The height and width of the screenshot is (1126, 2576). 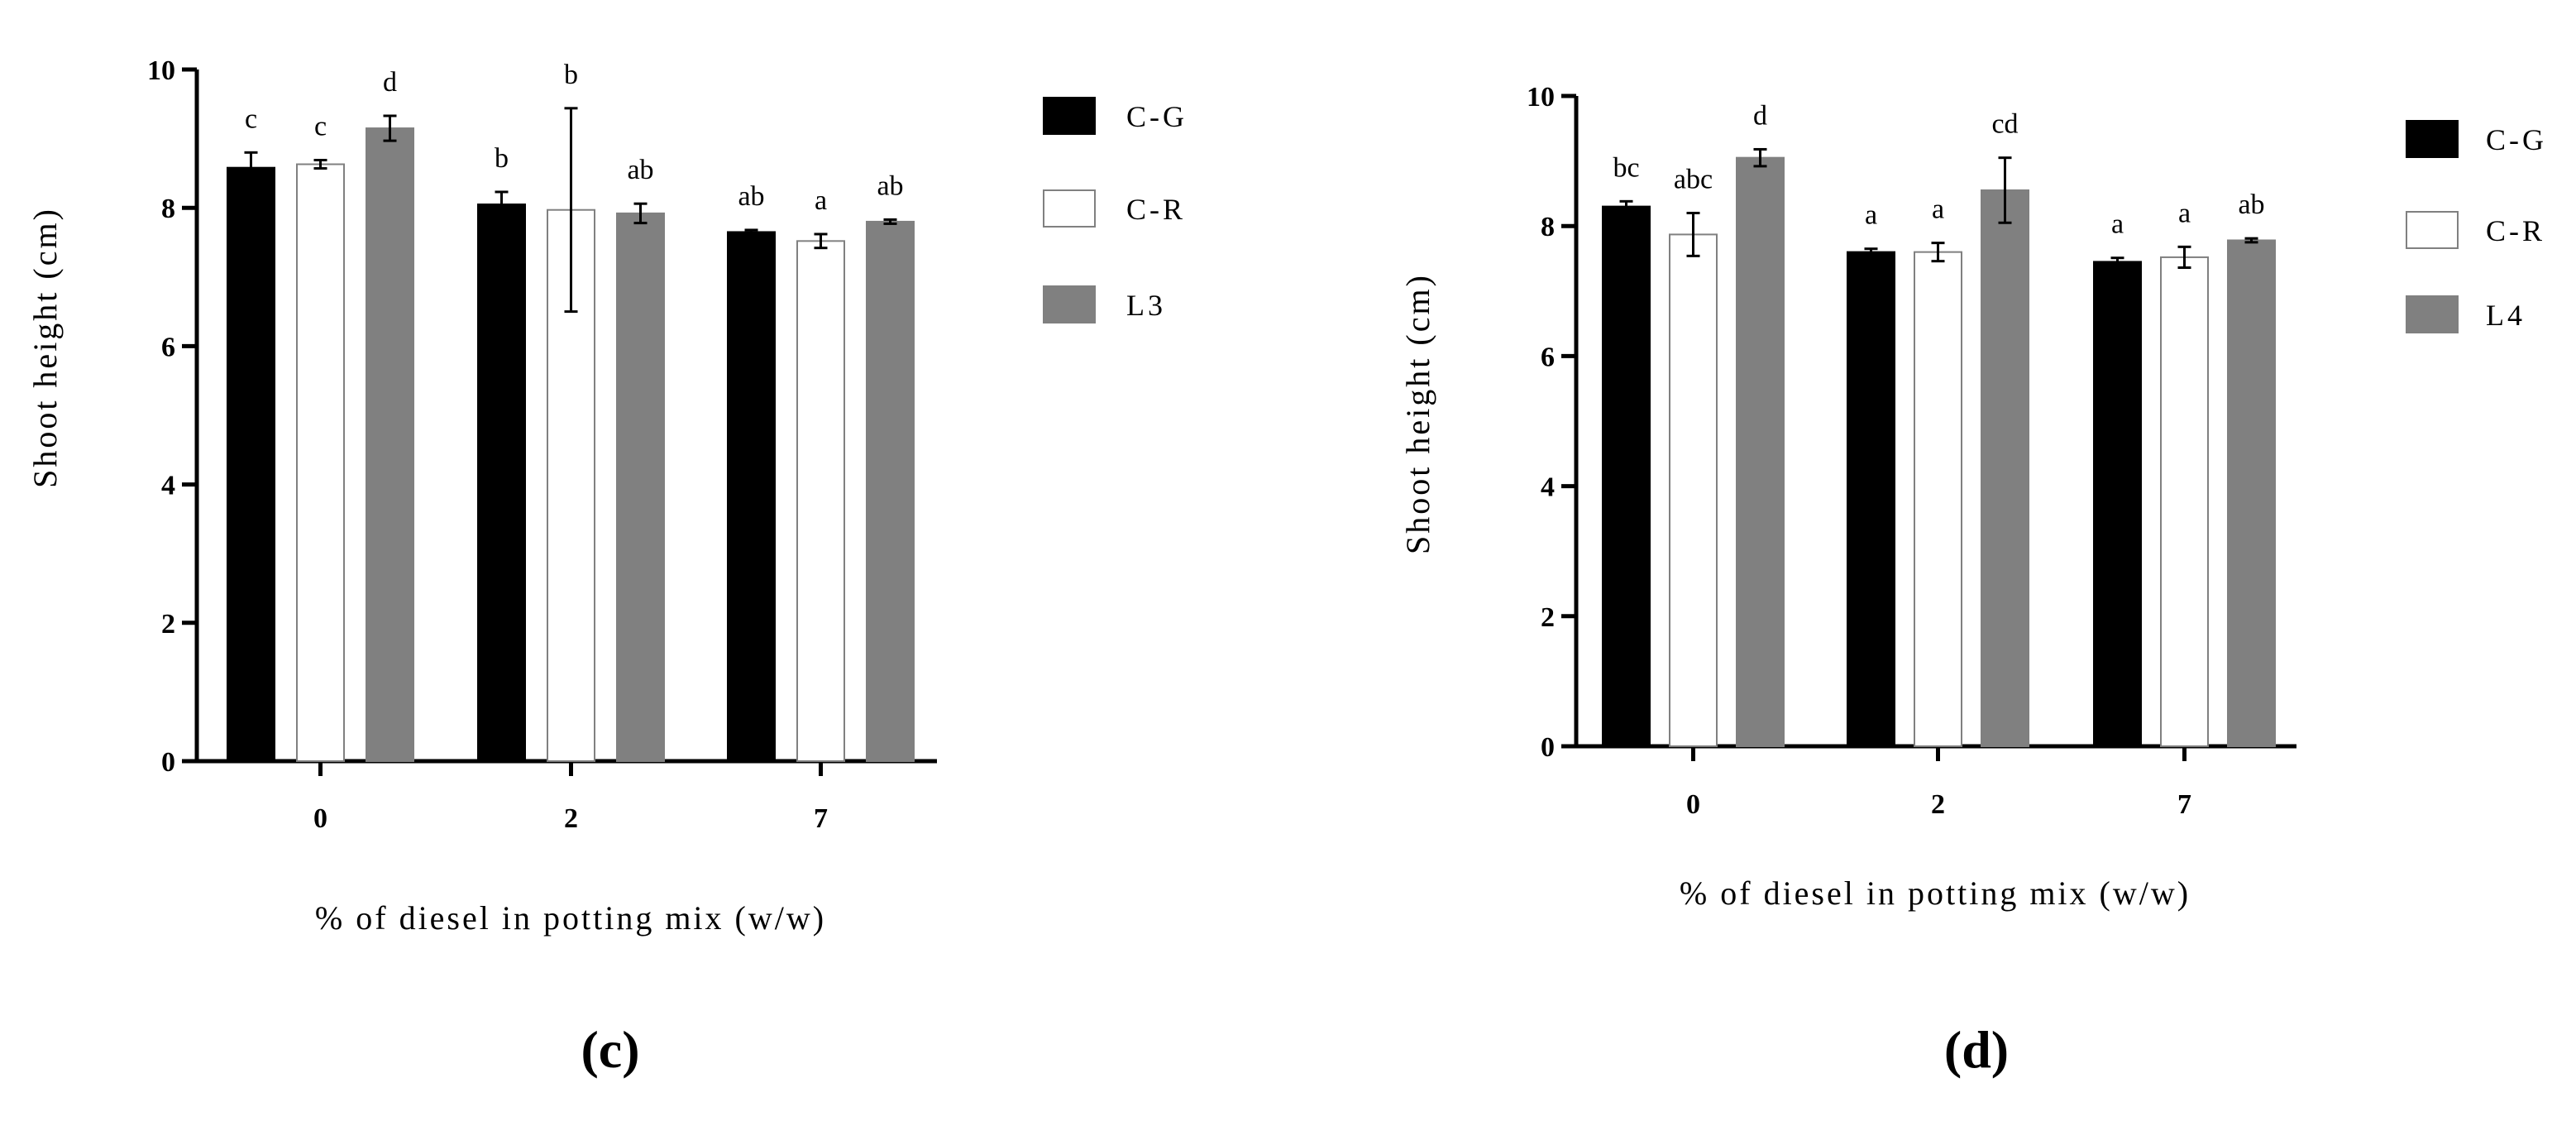 What do you see at coordinates (610, 1050) in the screenshot?
I see `panel-label: (c)` at bounding box center [610, 1050].